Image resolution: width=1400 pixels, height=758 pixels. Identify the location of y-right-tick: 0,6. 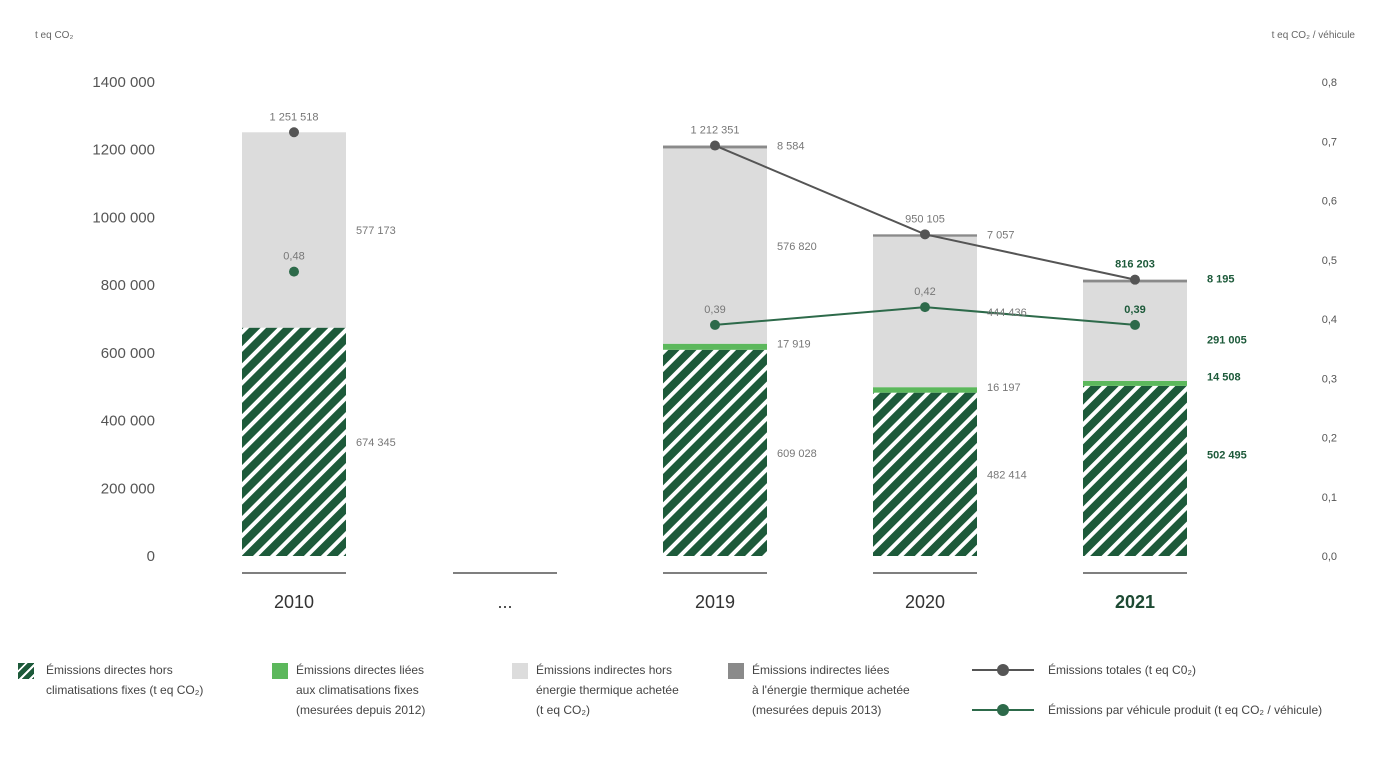
(1329, 202).